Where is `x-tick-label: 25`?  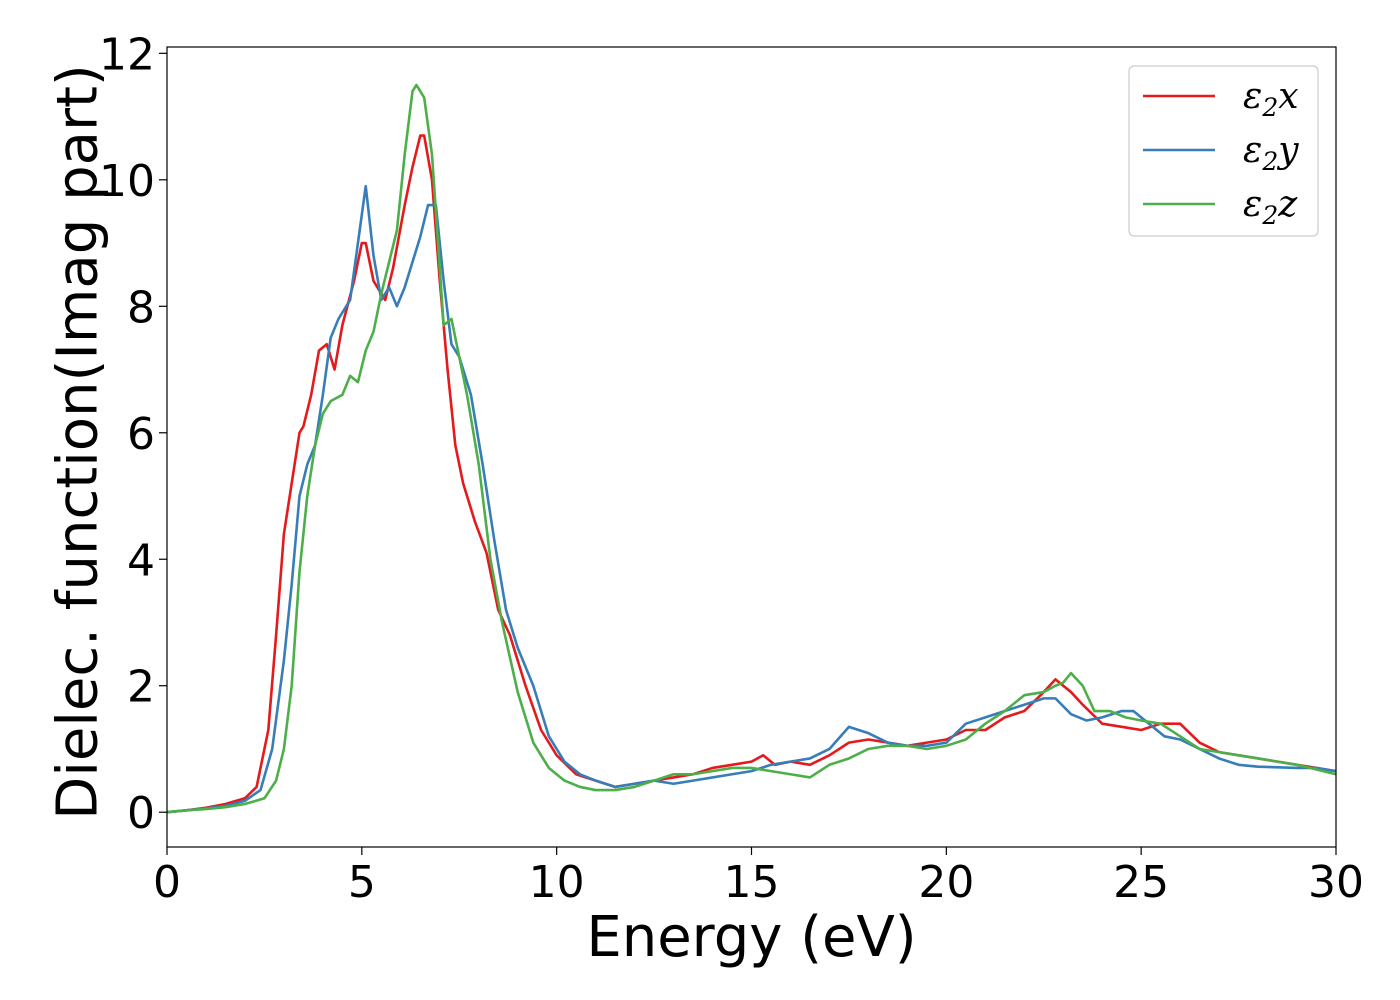 x-tick-label: 25 is located at coordinates (1141, 882).